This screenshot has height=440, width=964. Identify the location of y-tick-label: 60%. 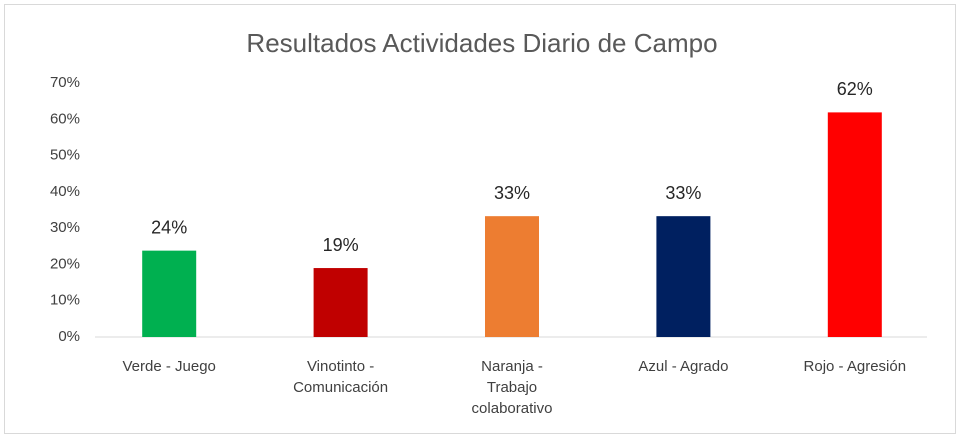
(65, 118).